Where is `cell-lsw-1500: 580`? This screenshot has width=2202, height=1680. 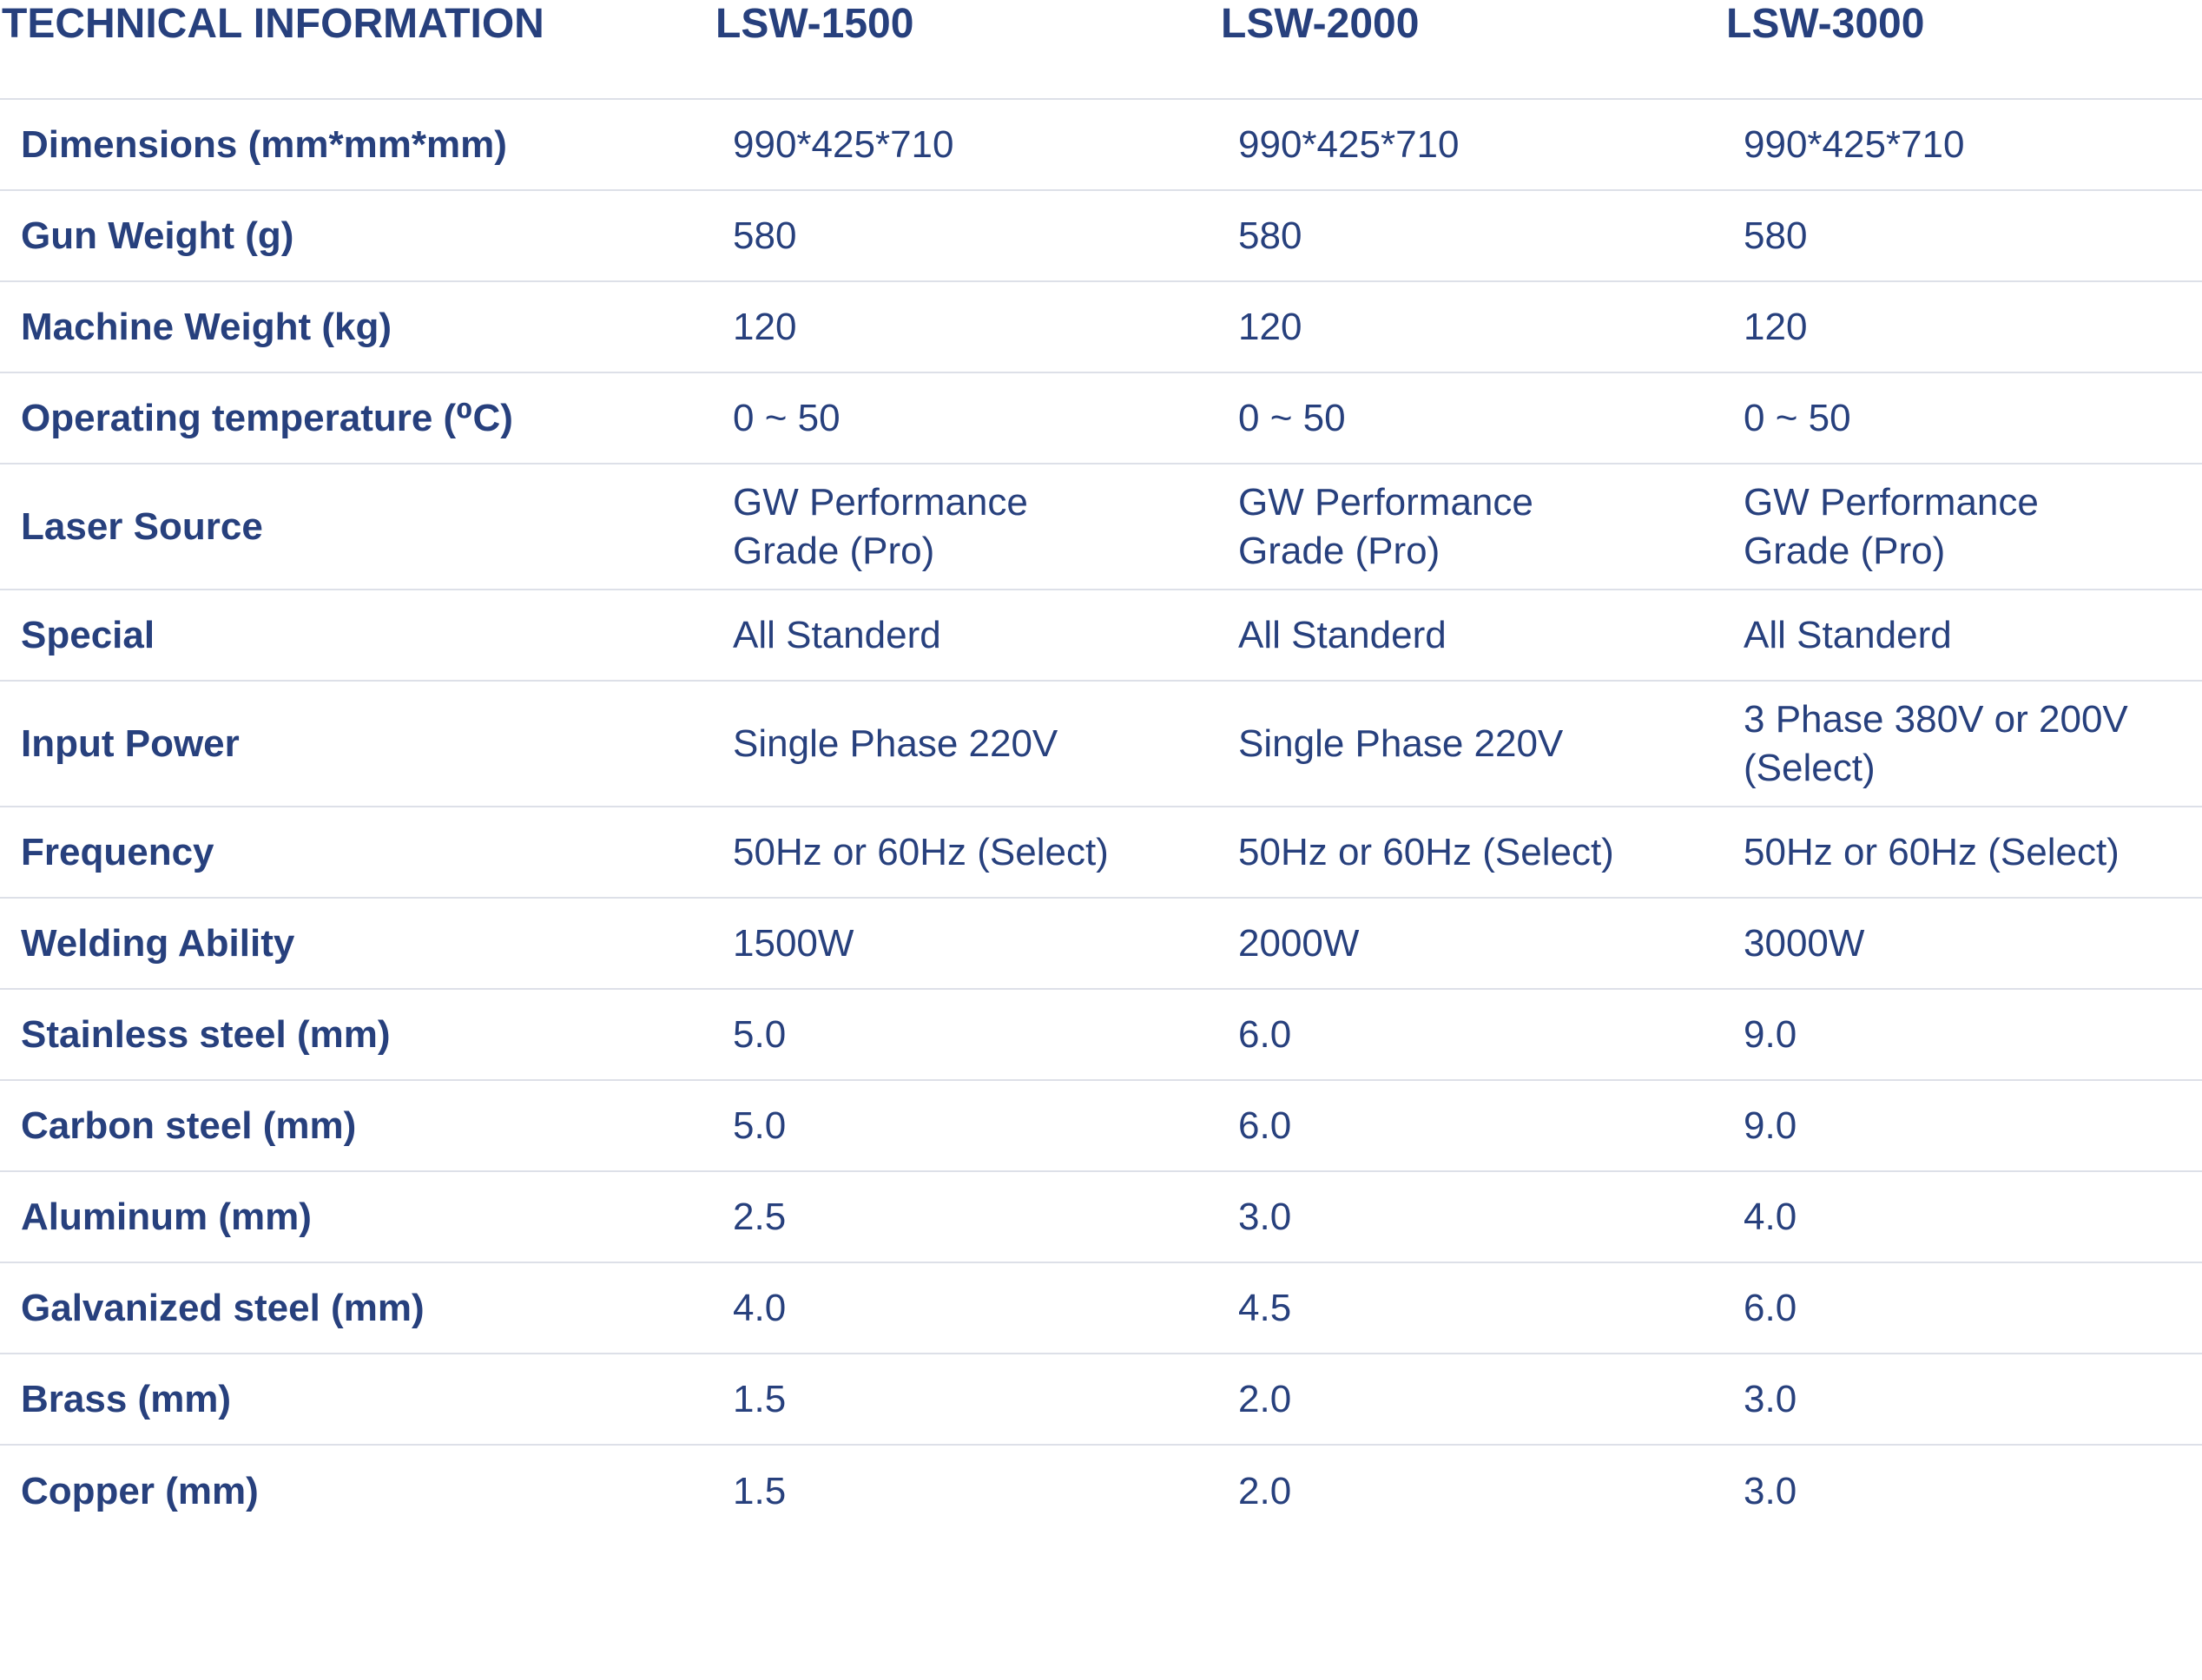 cell-lsw-1500: 580 is located at coordinates (976, 235).